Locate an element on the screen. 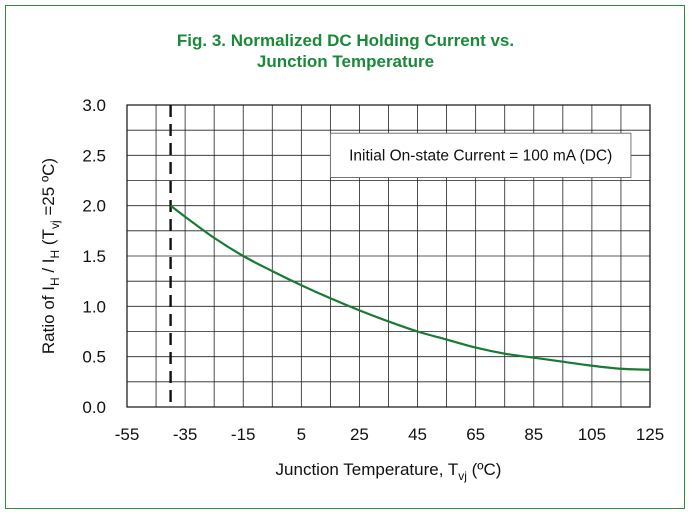 This screenshot has height=515, width=691. annotation-text: Initial On-state Current = 100 mA (DC) is located at coordinates (480, 155).